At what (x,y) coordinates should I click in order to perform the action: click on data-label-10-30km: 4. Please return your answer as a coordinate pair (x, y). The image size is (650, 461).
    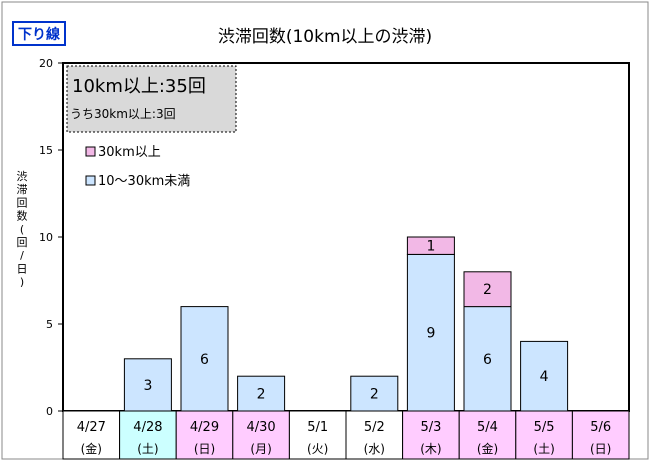
    Looking at the image, I should click on (544, 377).